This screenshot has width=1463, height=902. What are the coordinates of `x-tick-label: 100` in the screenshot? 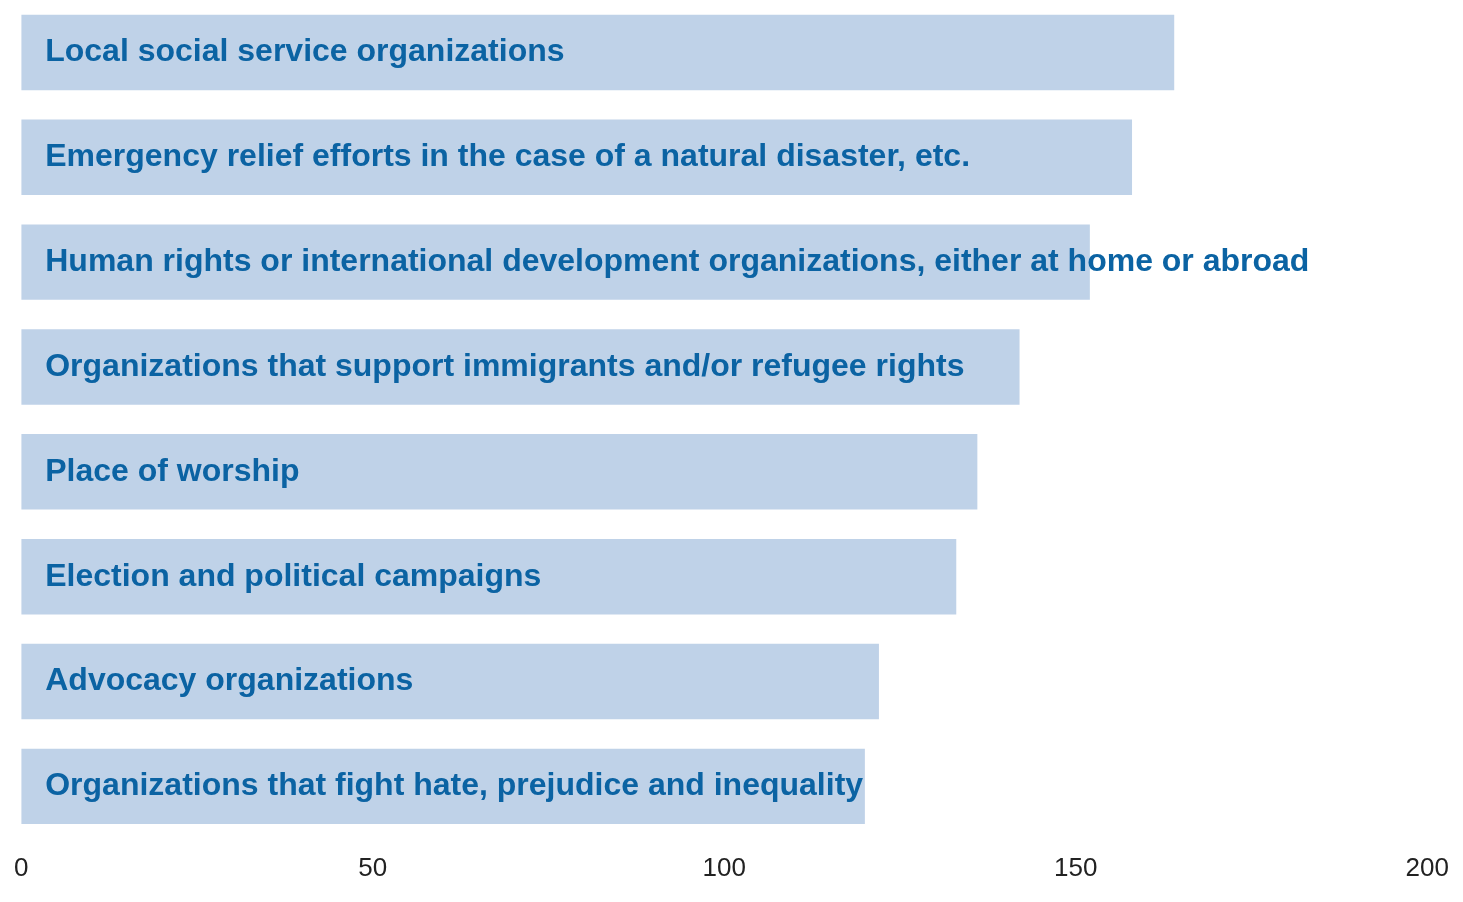 It's located at (724, 866).